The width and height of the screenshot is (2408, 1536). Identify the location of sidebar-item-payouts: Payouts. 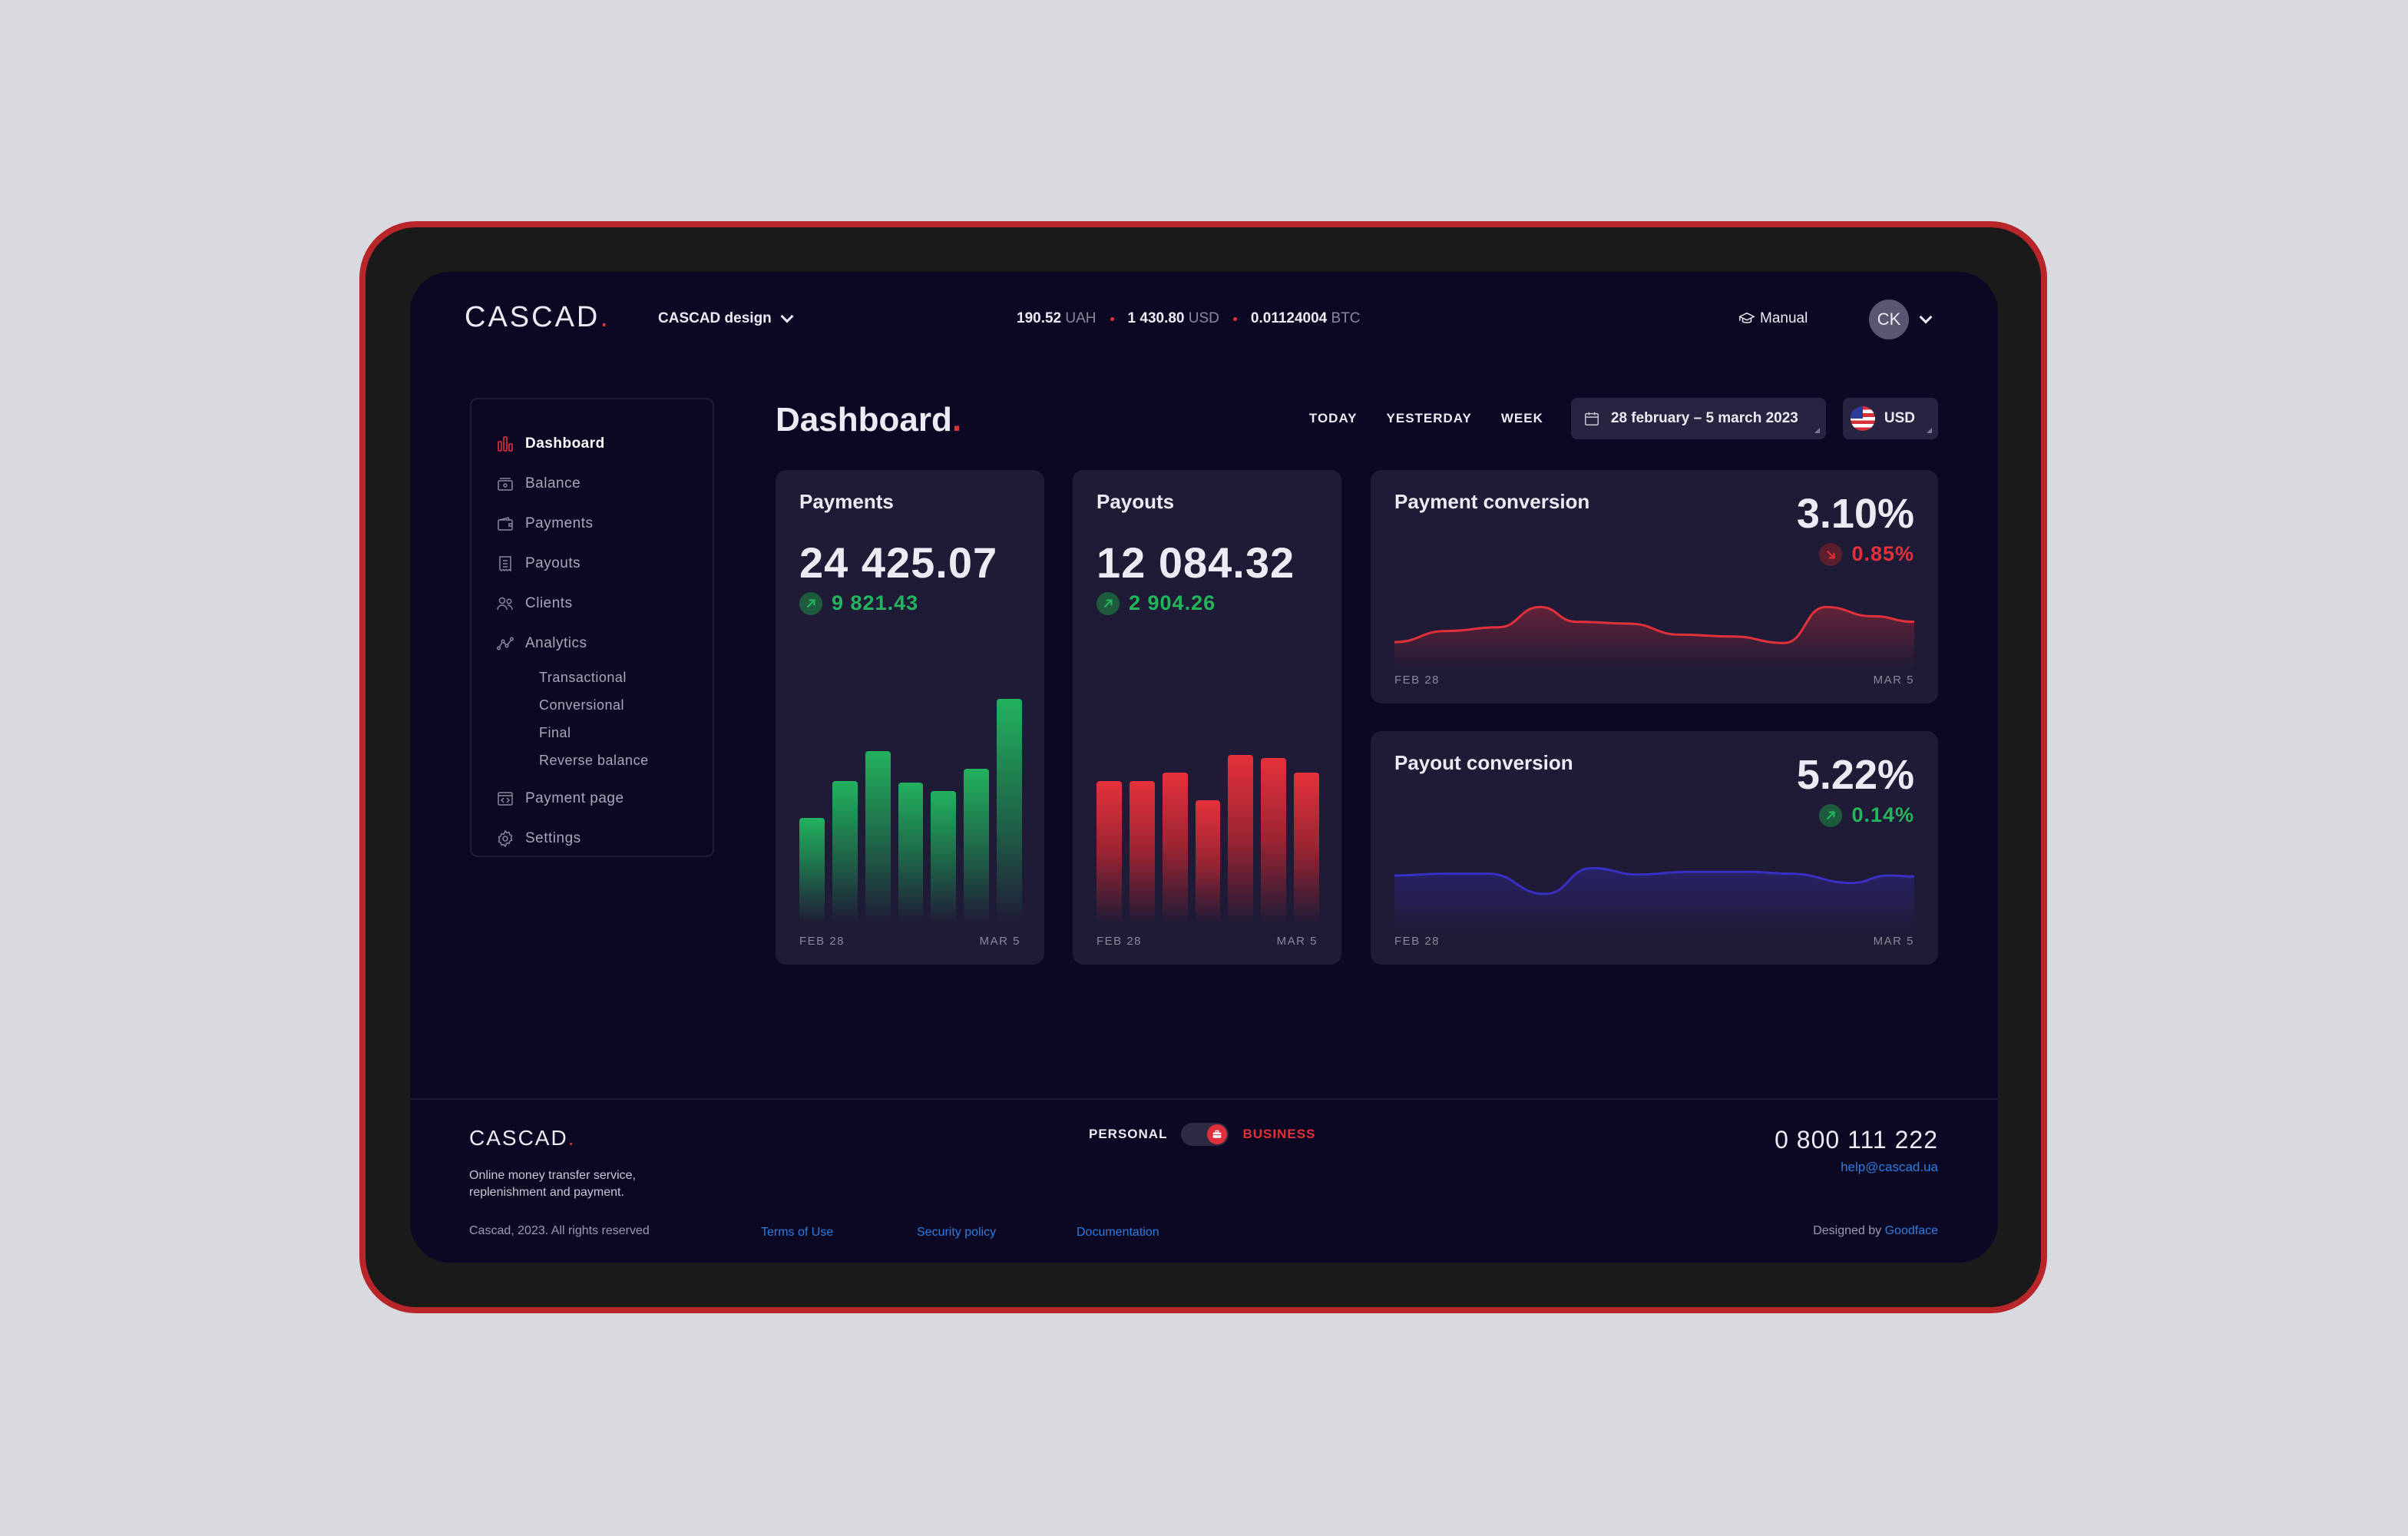
(592, 564).